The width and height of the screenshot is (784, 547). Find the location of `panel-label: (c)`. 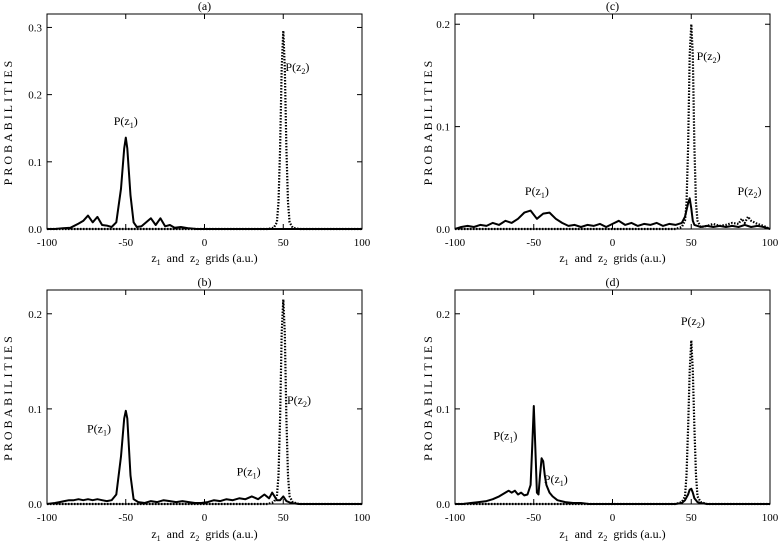

panel-label: (c) is located at coordinates (612, 6).